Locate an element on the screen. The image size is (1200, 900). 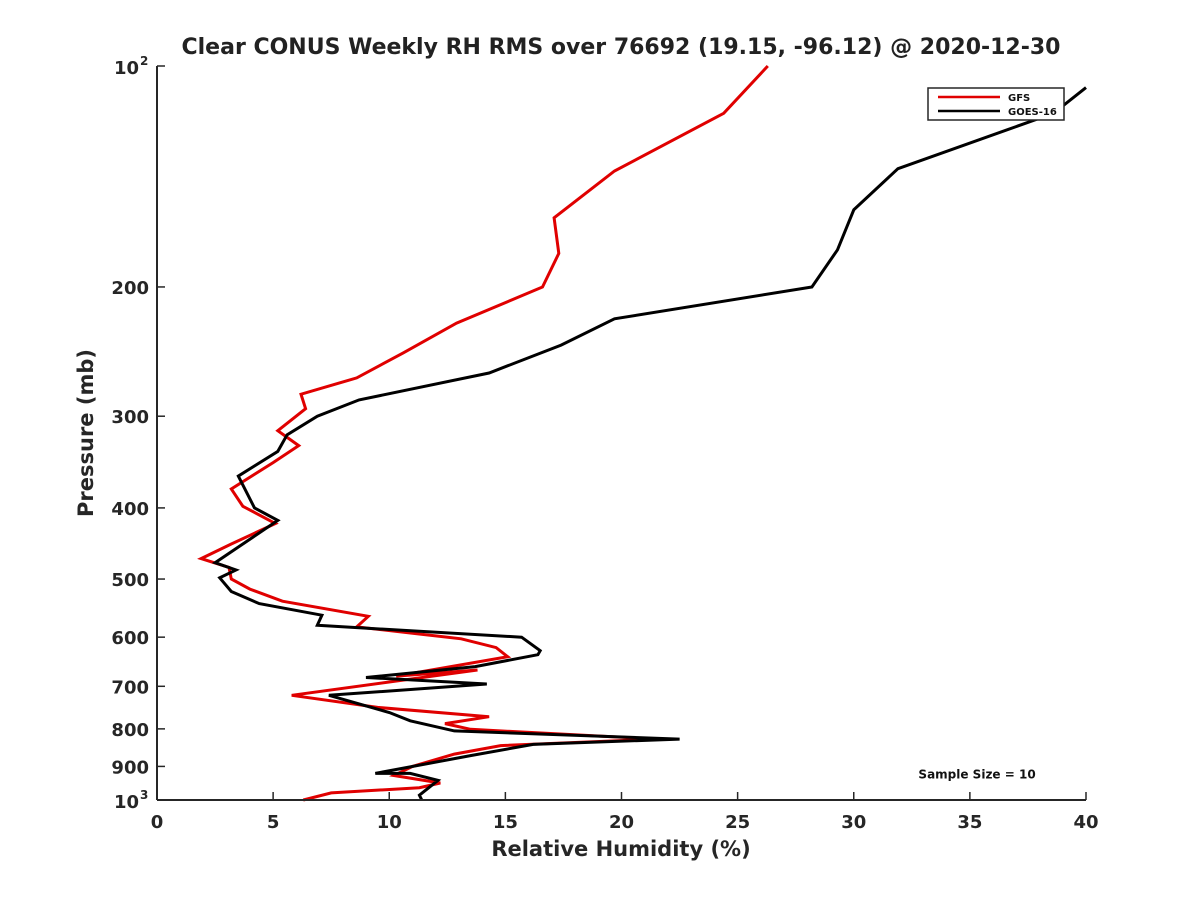
x-tick-label: 40 is located at coordinates (1085, 822).